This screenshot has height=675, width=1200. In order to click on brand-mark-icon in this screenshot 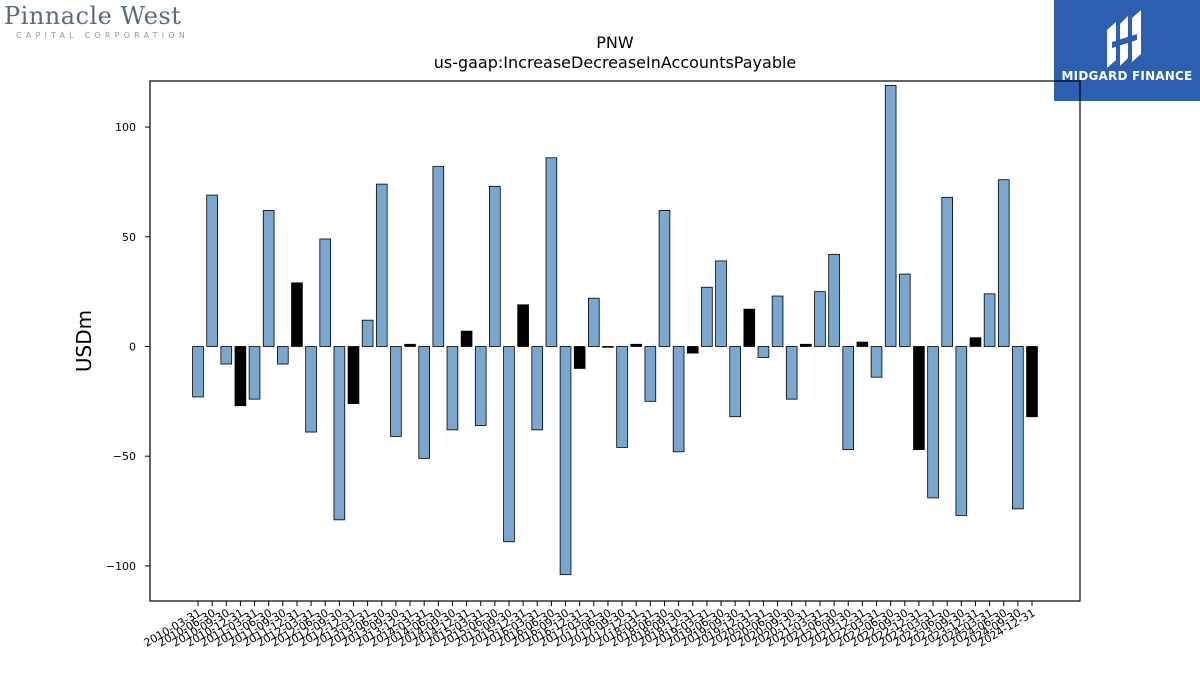, I will do `click(1124, 39)`.